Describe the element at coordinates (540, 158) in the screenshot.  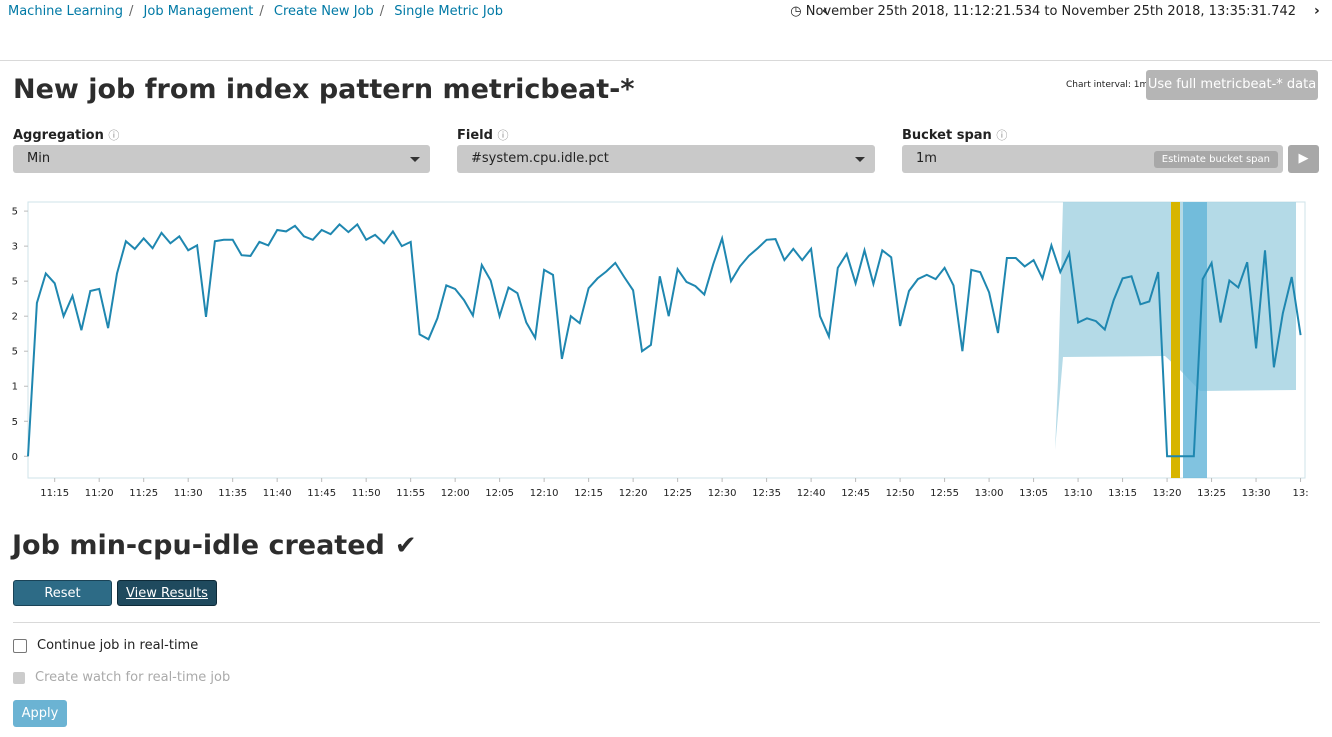
I see `select-value: #system.cpu.idle.pct` at that location.